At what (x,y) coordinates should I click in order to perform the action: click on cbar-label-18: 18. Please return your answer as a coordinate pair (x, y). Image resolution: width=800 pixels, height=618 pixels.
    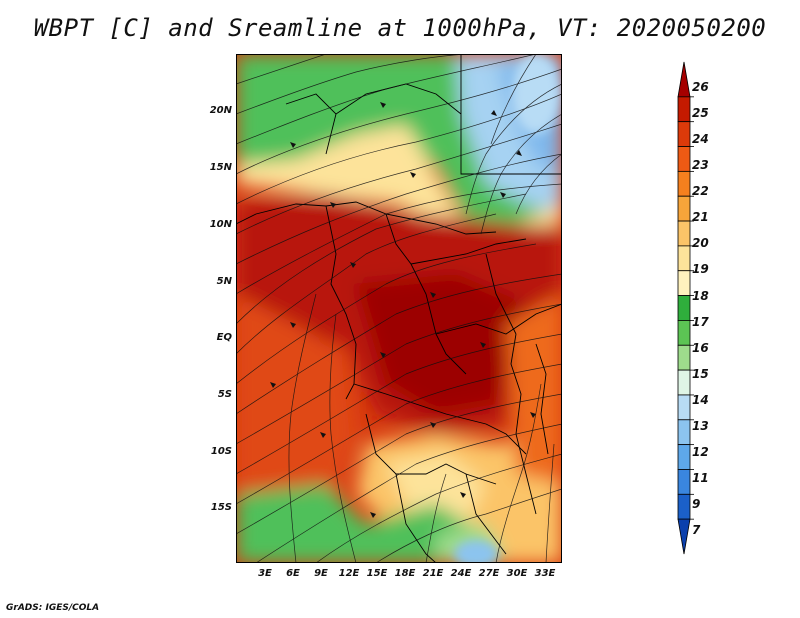
    Looking at the image, I should click on (700, 296).